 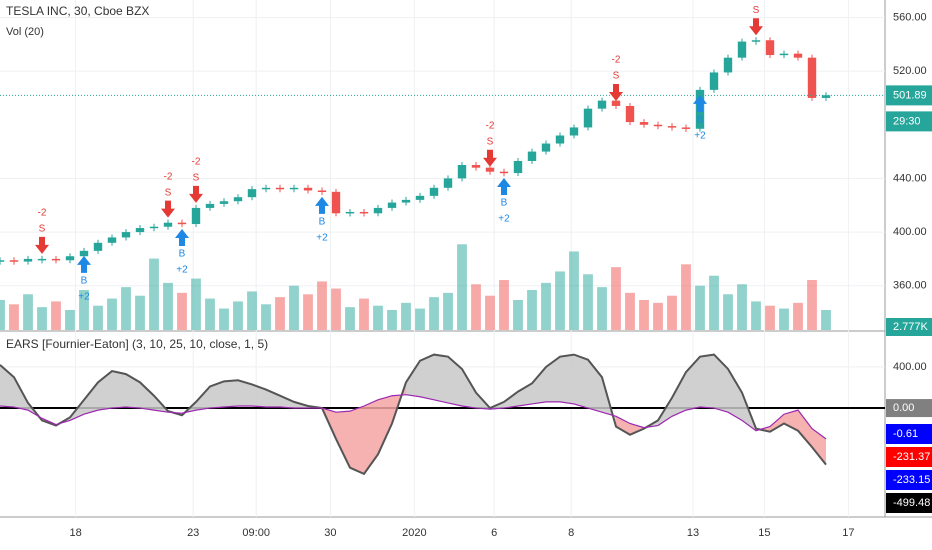 What do you see at coordinates (494, 533) in the screenshot?
I see `x-tick-label: 6` at bounding box center [494, 533].